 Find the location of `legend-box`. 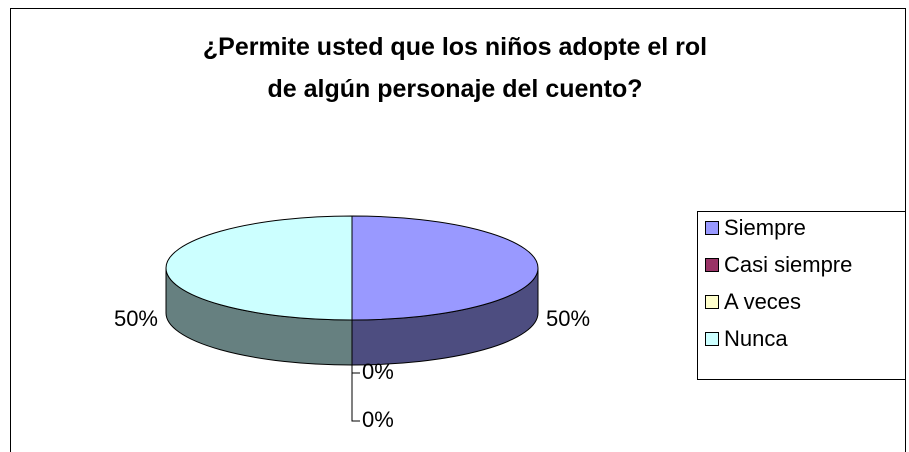

legend-box is located at coordinates (801, 295).